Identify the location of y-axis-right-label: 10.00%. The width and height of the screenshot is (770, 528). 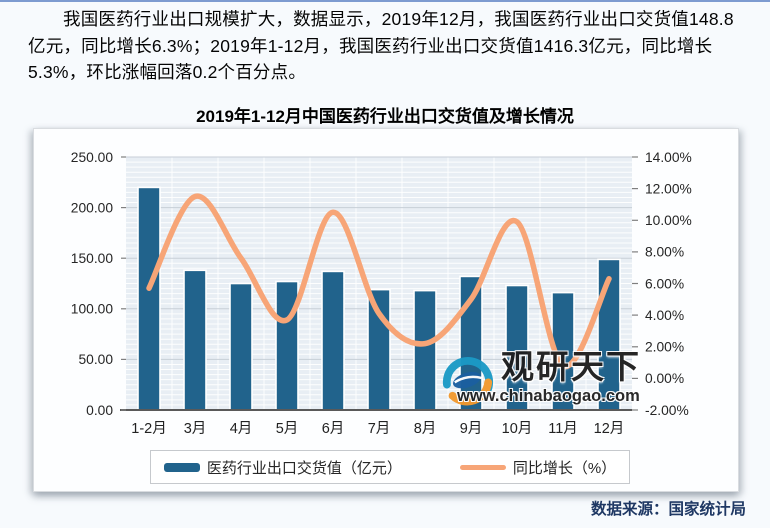
(668, 220).